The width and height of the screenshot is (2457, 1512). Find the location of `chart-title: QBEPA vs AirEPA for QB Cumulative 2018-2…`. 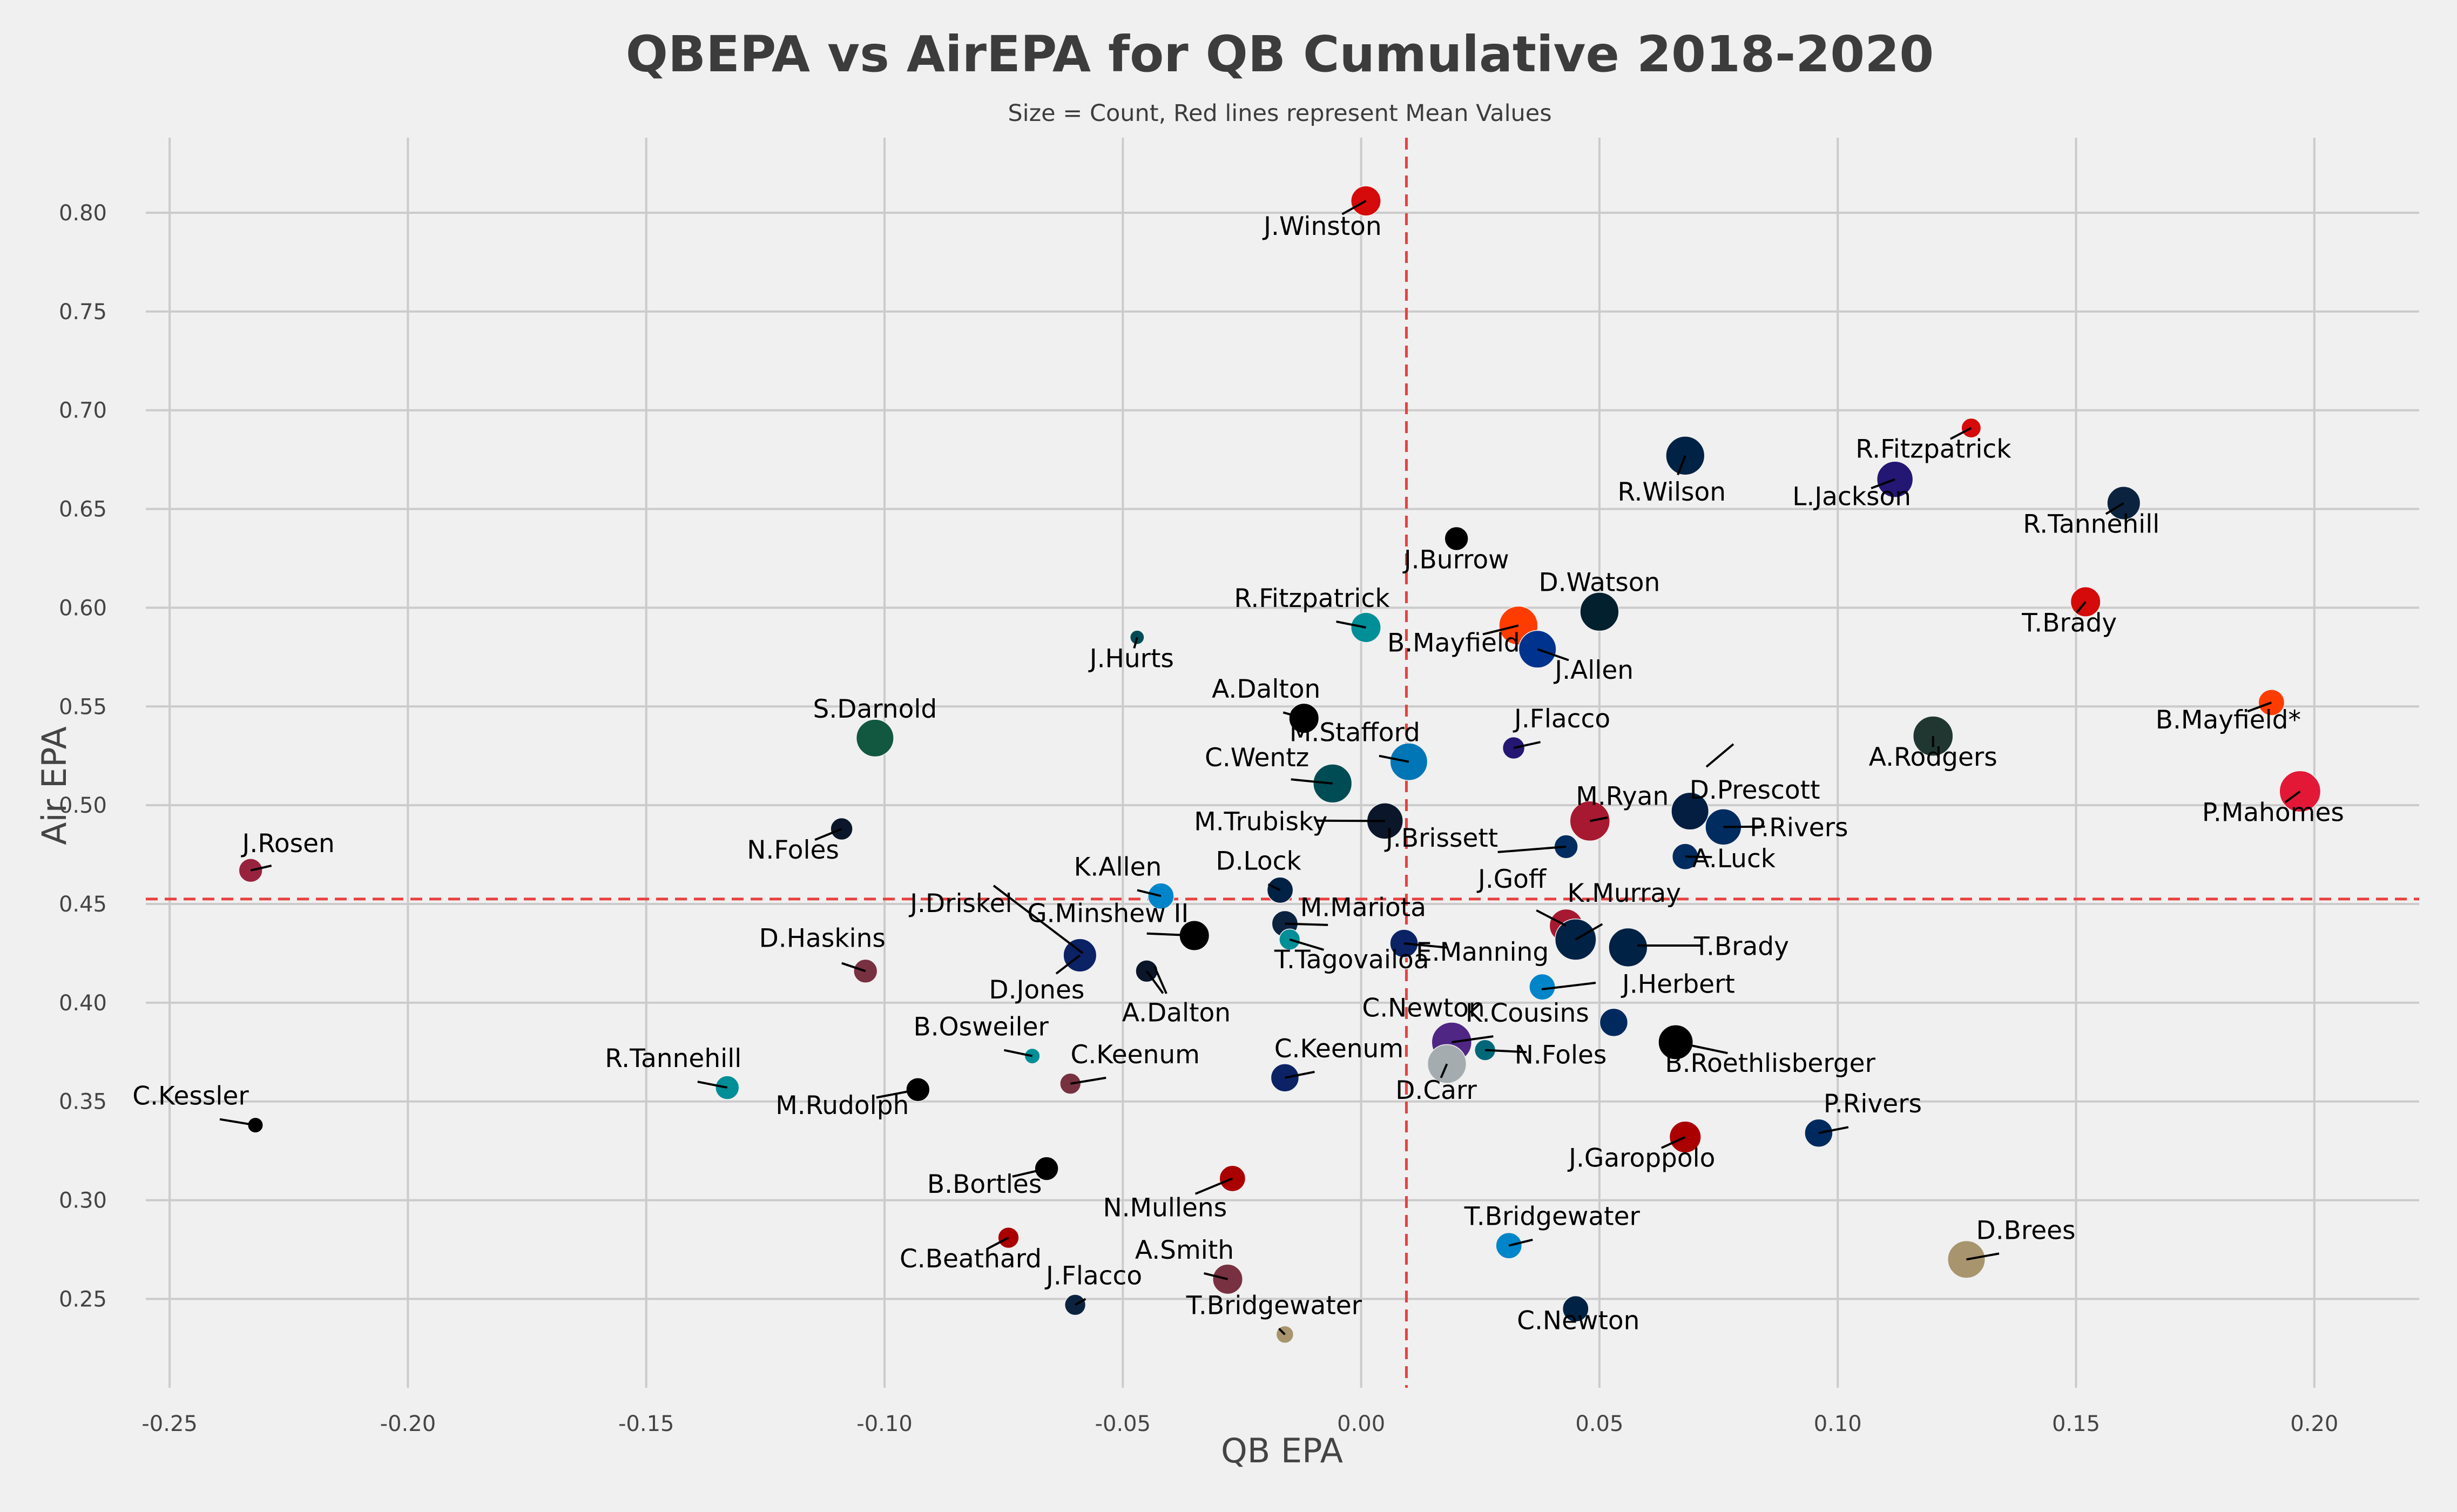

chart-title: QBEPA vs AirEPA for QB Cumulative 2018-2… is located at coordinates (1280, 54).